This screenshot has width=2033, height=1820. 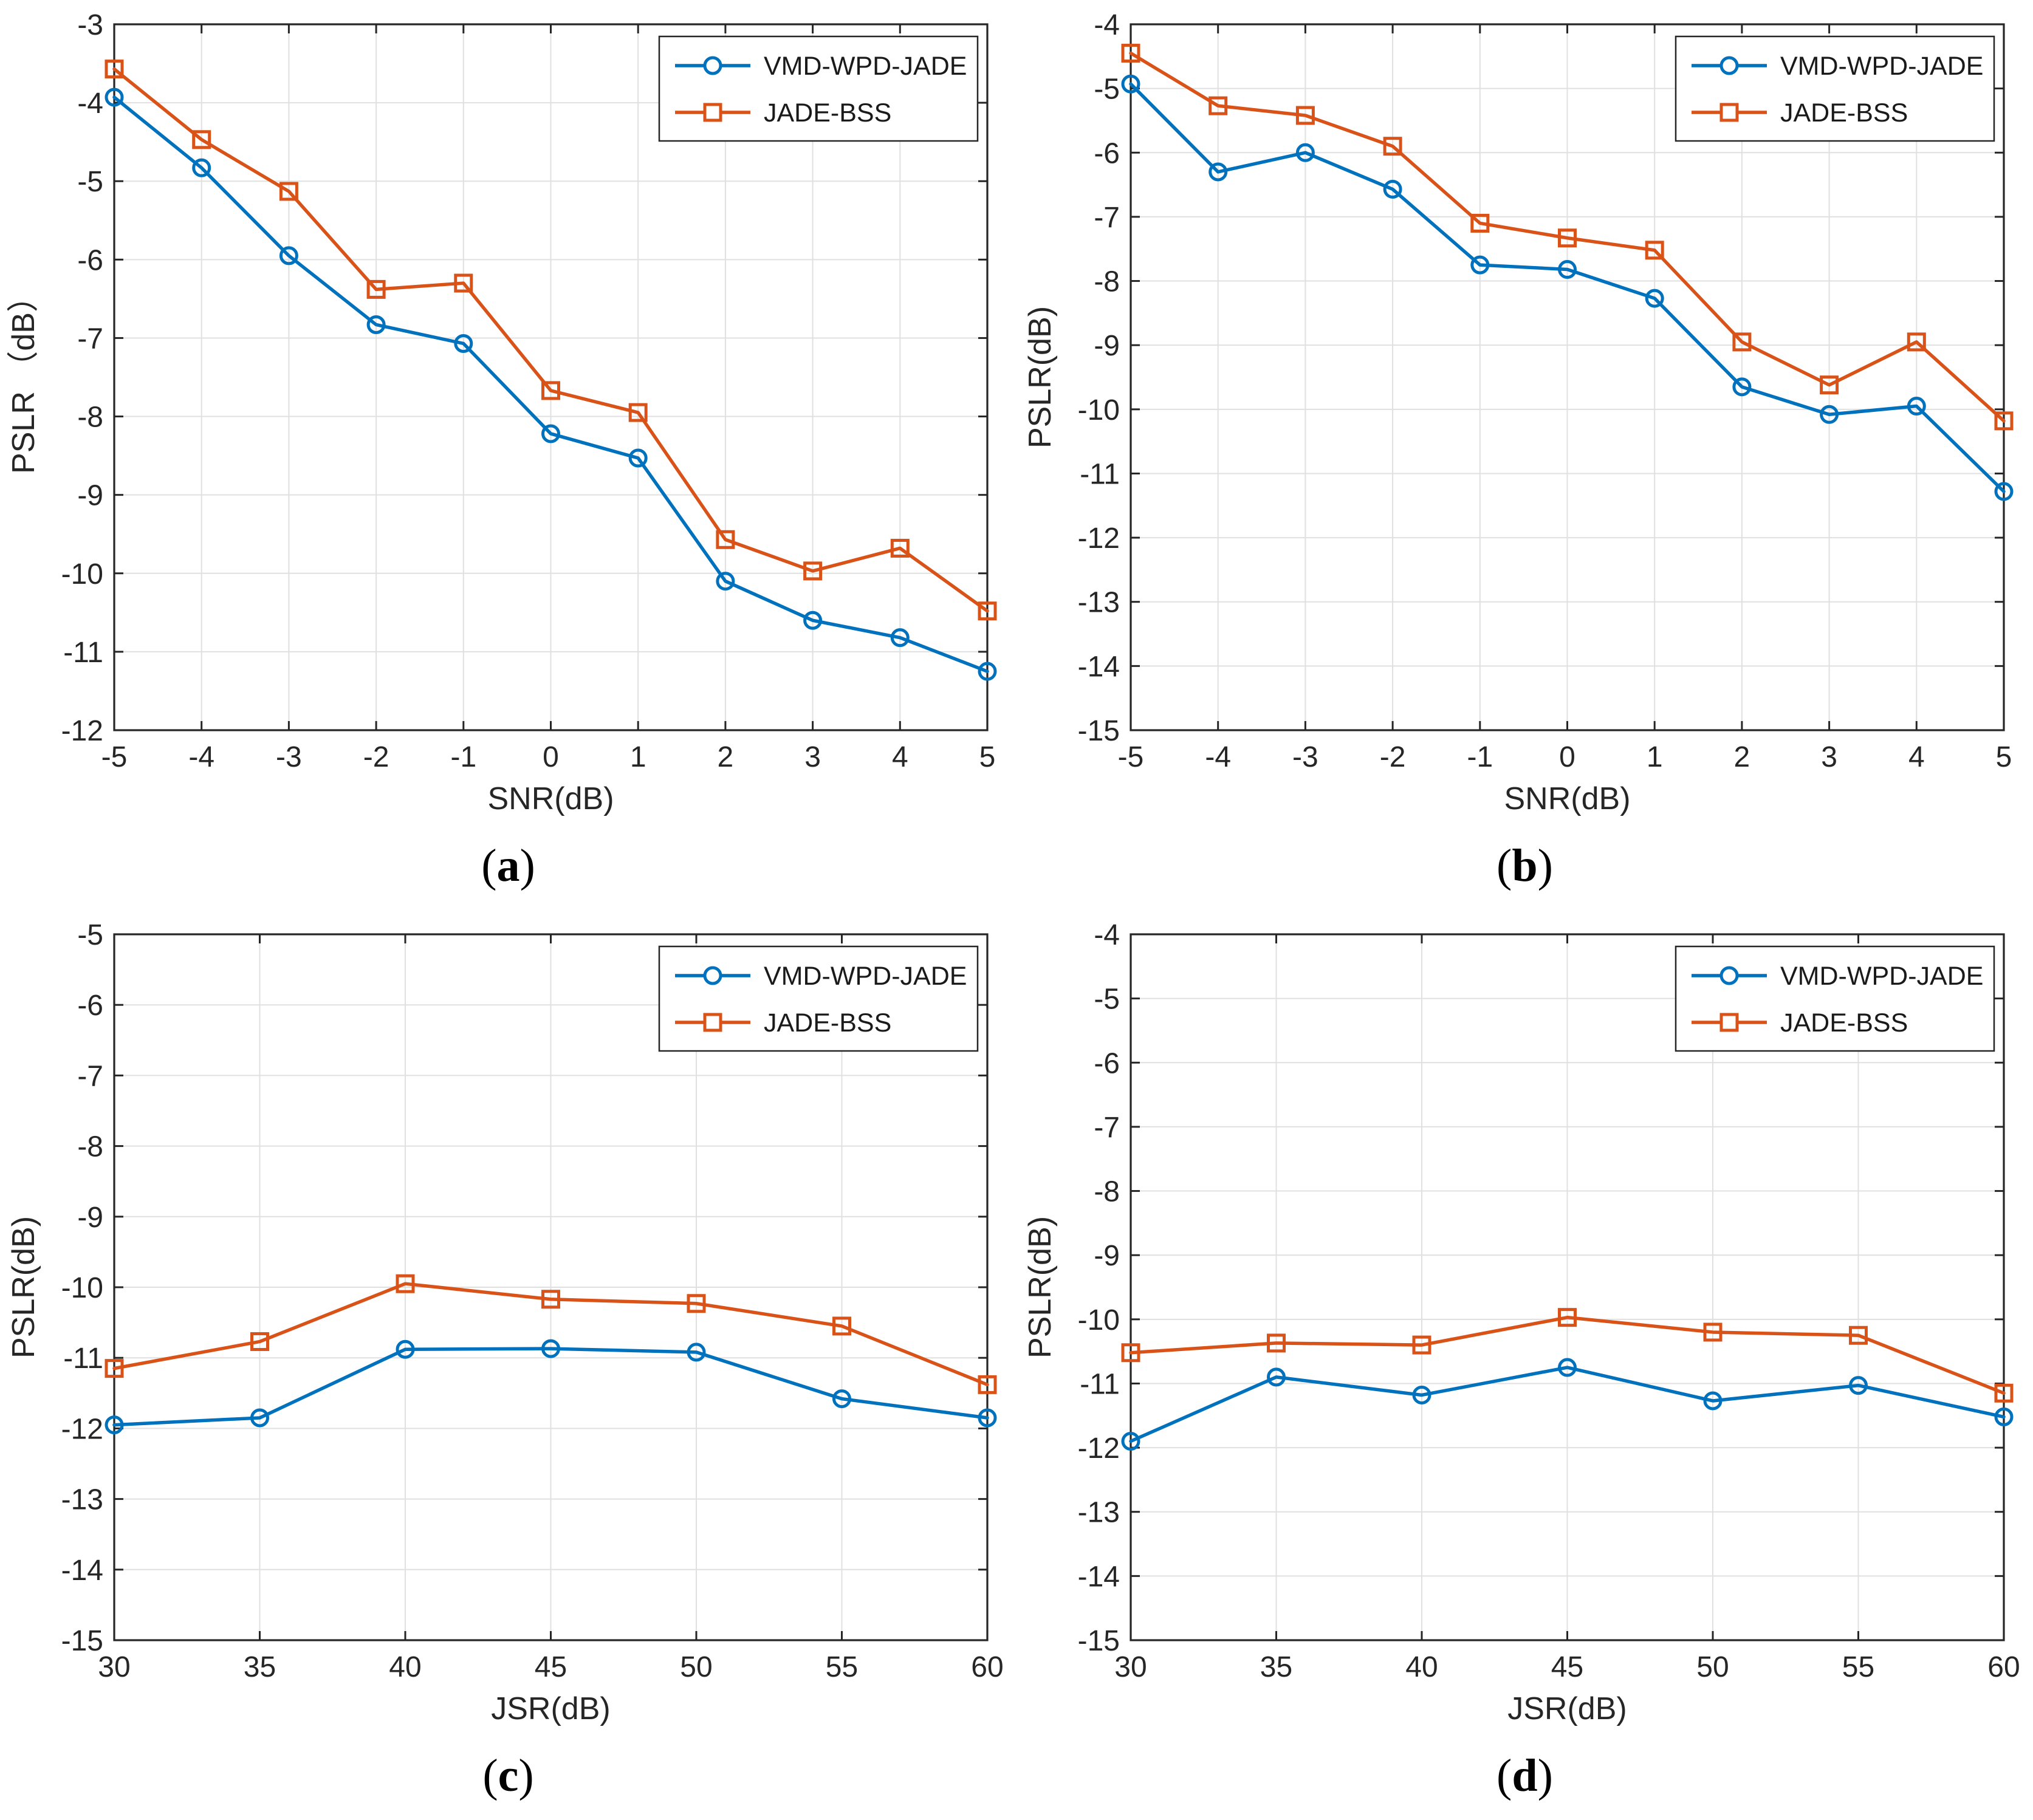 I want to click on svg-text: 5, so click(x=988, y=757).